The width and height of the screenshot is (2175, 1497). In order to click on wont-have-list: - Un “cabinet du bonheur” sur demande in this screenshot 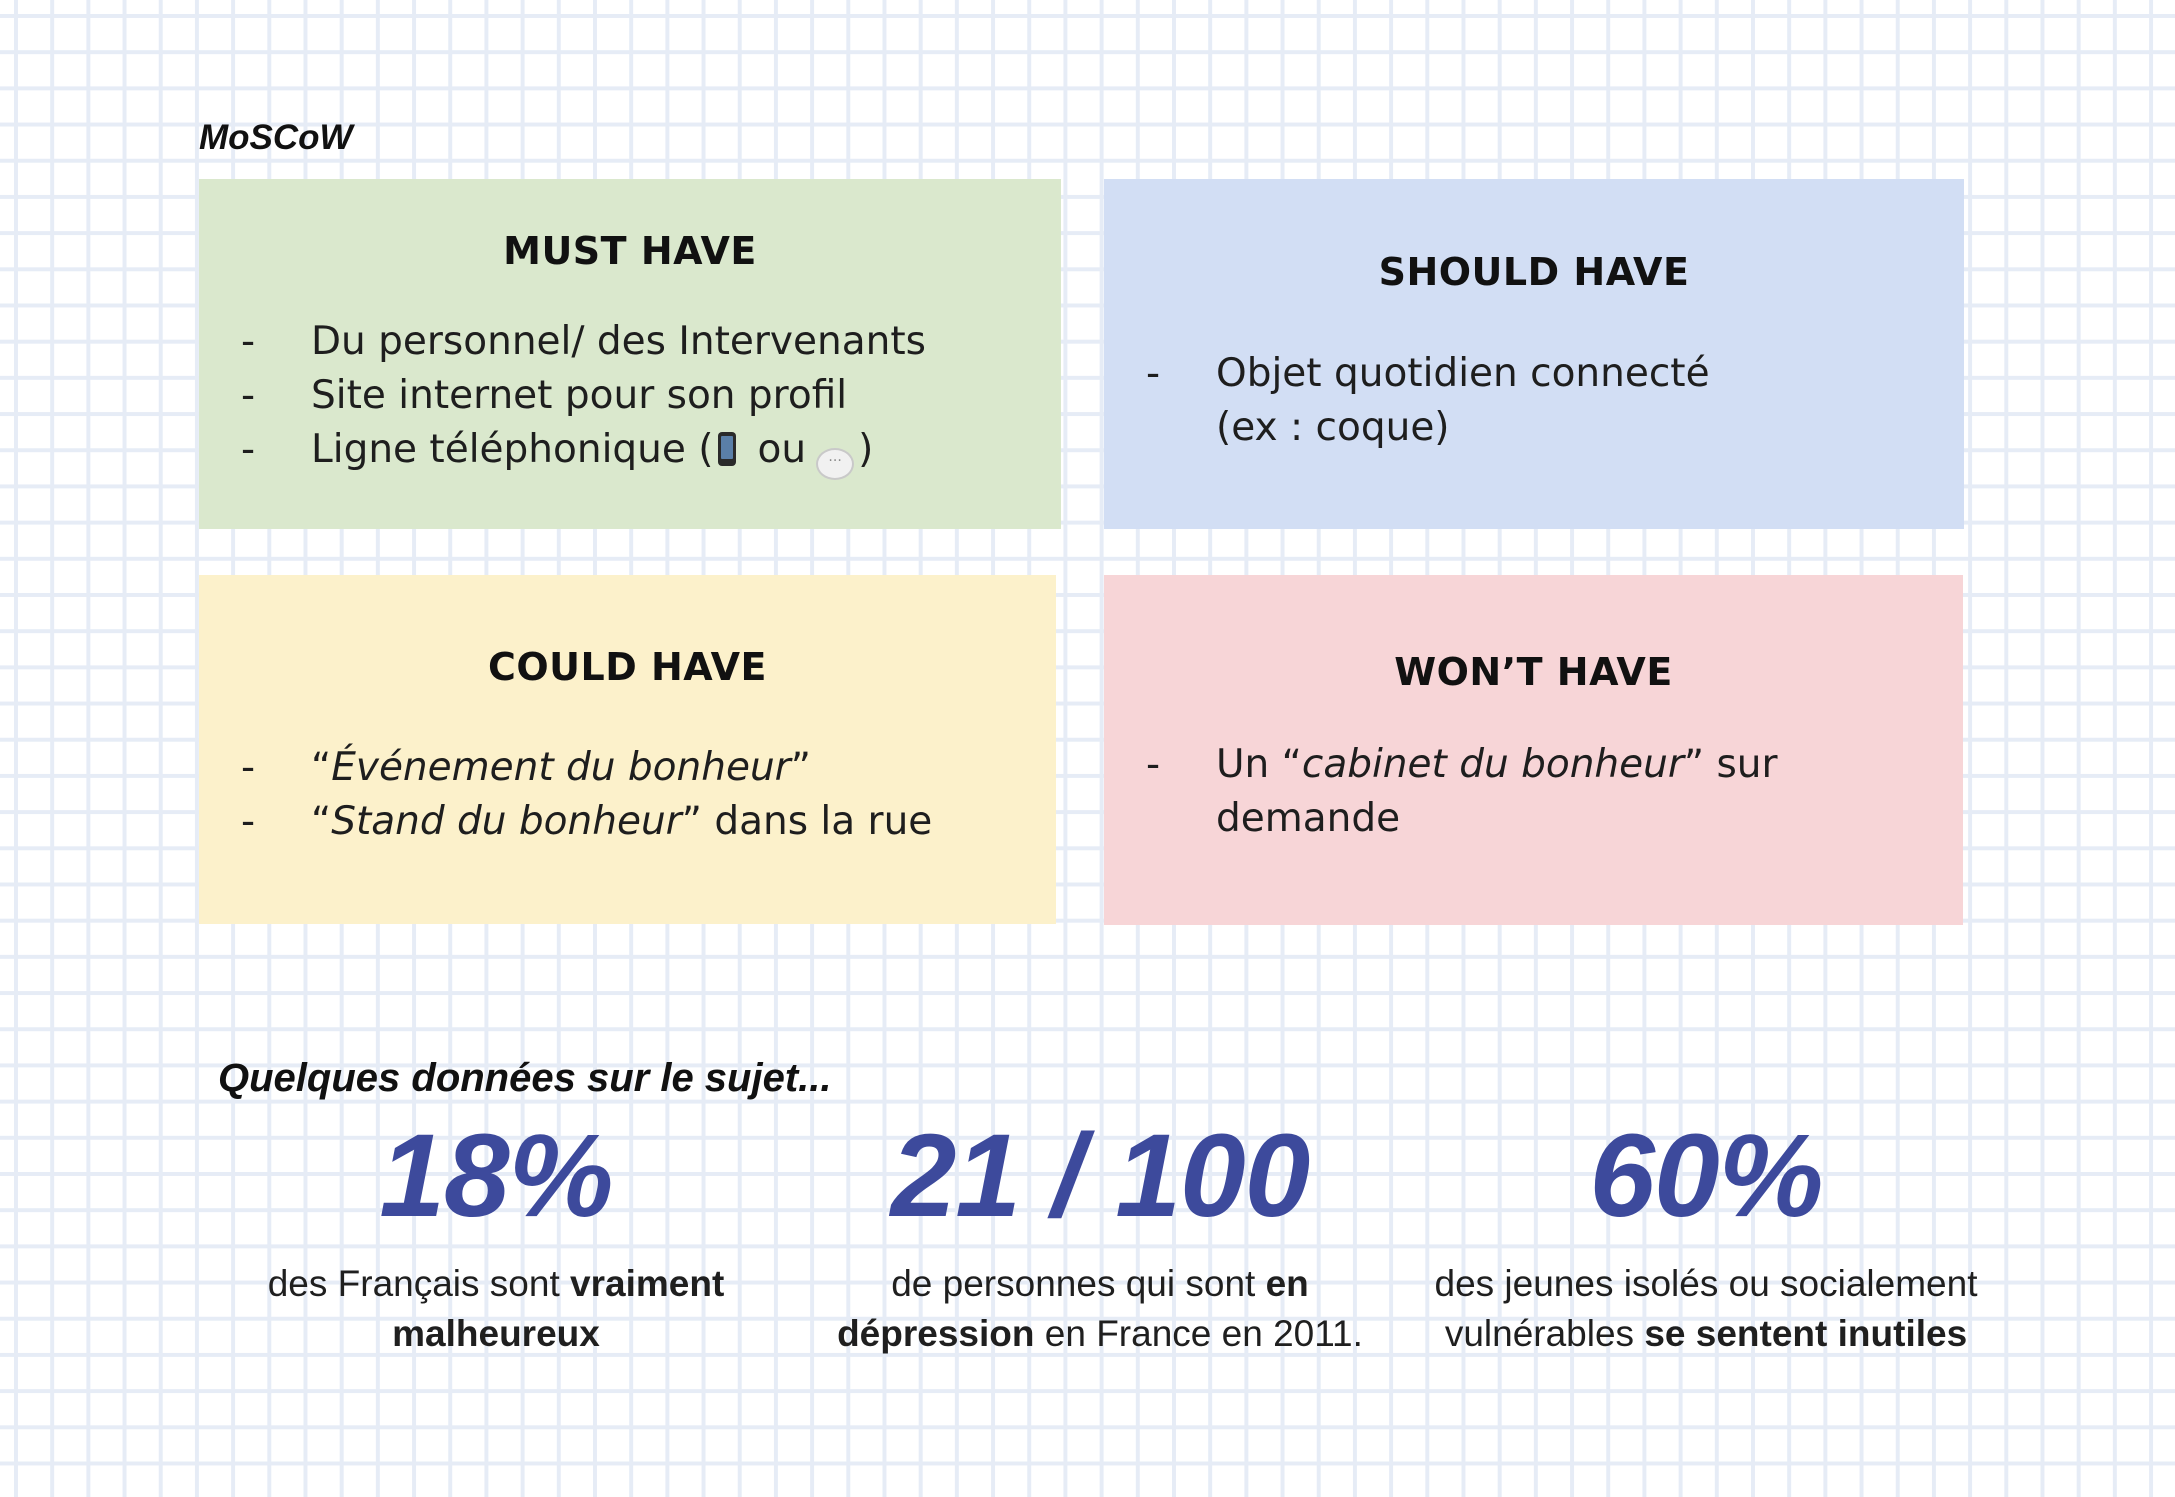, I will do `click(1441, 792)`.